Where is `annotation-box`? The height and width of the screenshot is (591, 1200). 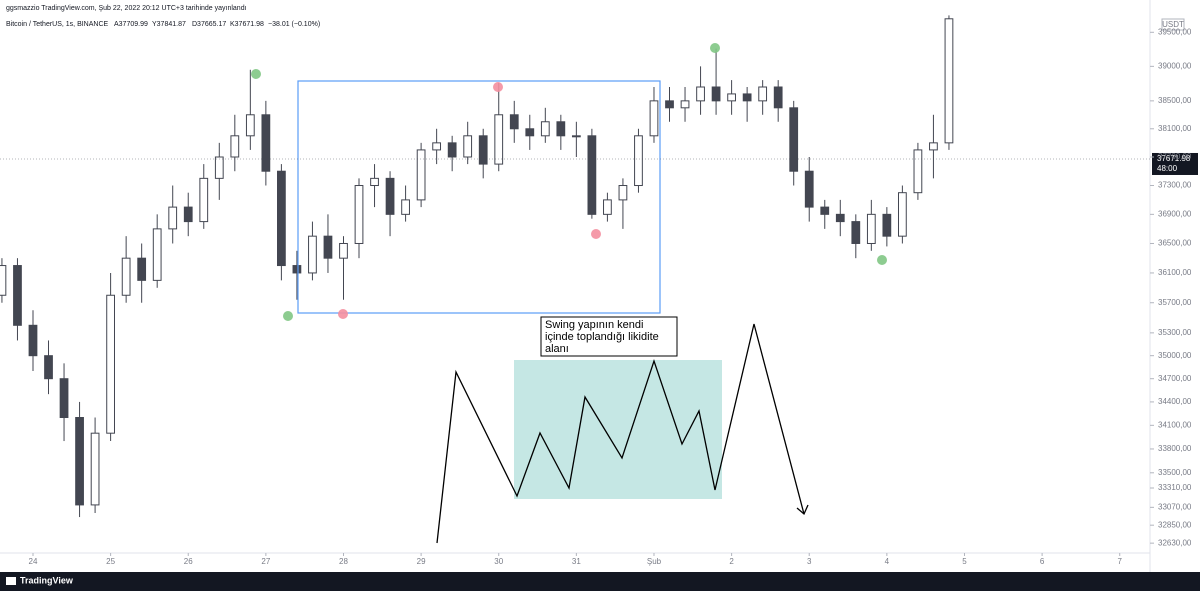 annotation-box is located at coordinates (609, 336).